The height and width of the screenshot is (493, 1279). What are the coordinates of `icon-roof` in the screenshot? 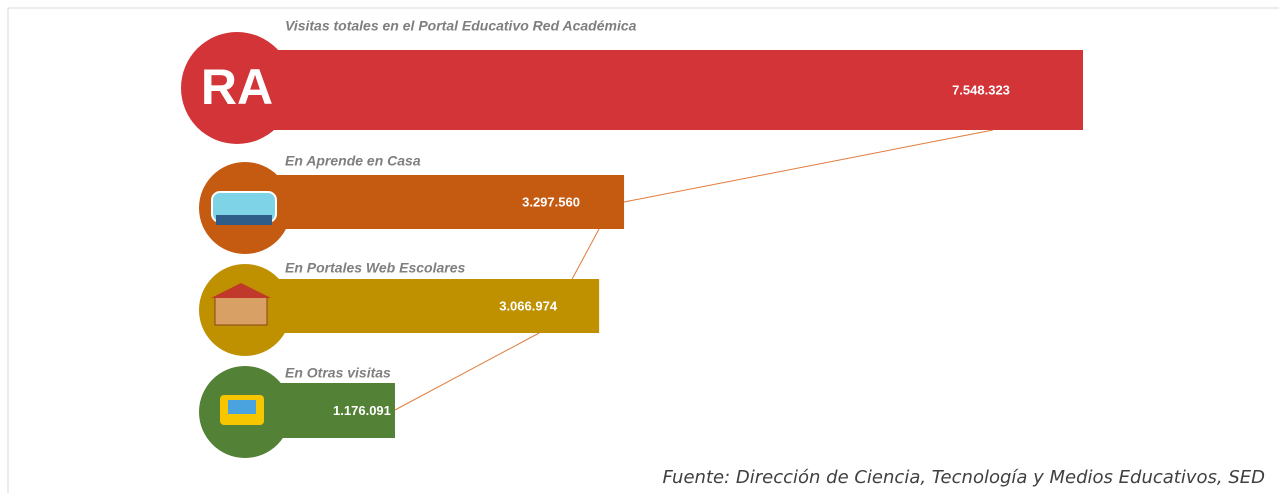 It's located at (241, 290).